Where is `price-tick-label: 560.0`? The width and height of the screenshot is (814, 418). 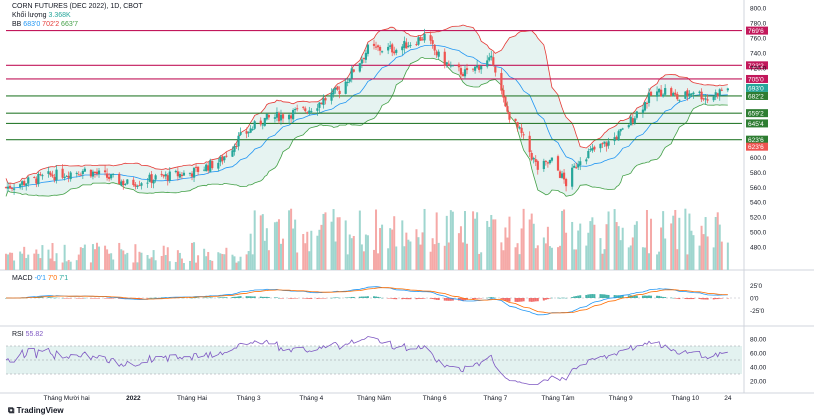
price-tick-label: 560.0 is located at coordinates (758, 188).